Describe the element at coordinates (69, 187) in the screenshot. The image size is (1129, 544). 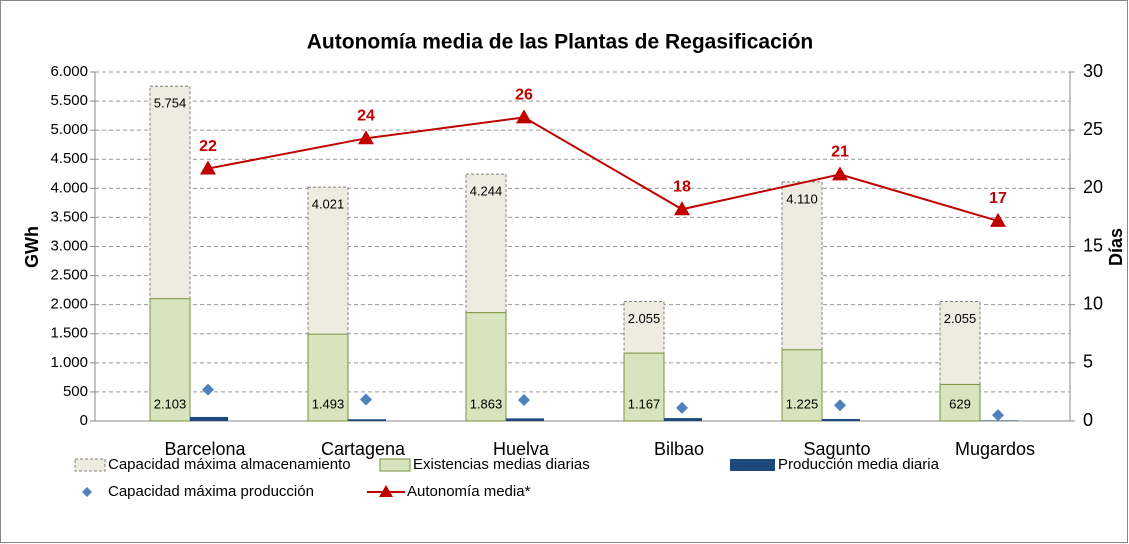
I see `y-tick-label: 4.000` at that location.